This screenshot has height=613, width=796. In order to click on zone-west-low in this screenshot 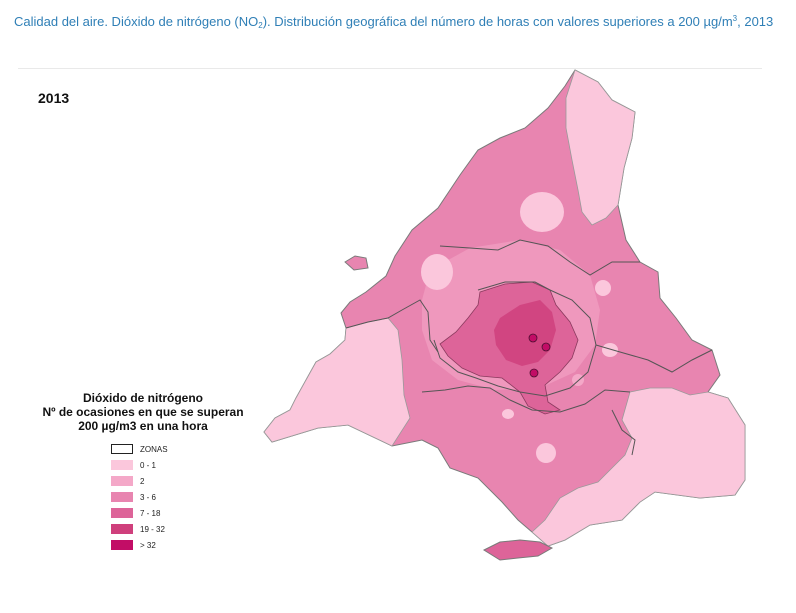, I will do `click(337, 382)`.